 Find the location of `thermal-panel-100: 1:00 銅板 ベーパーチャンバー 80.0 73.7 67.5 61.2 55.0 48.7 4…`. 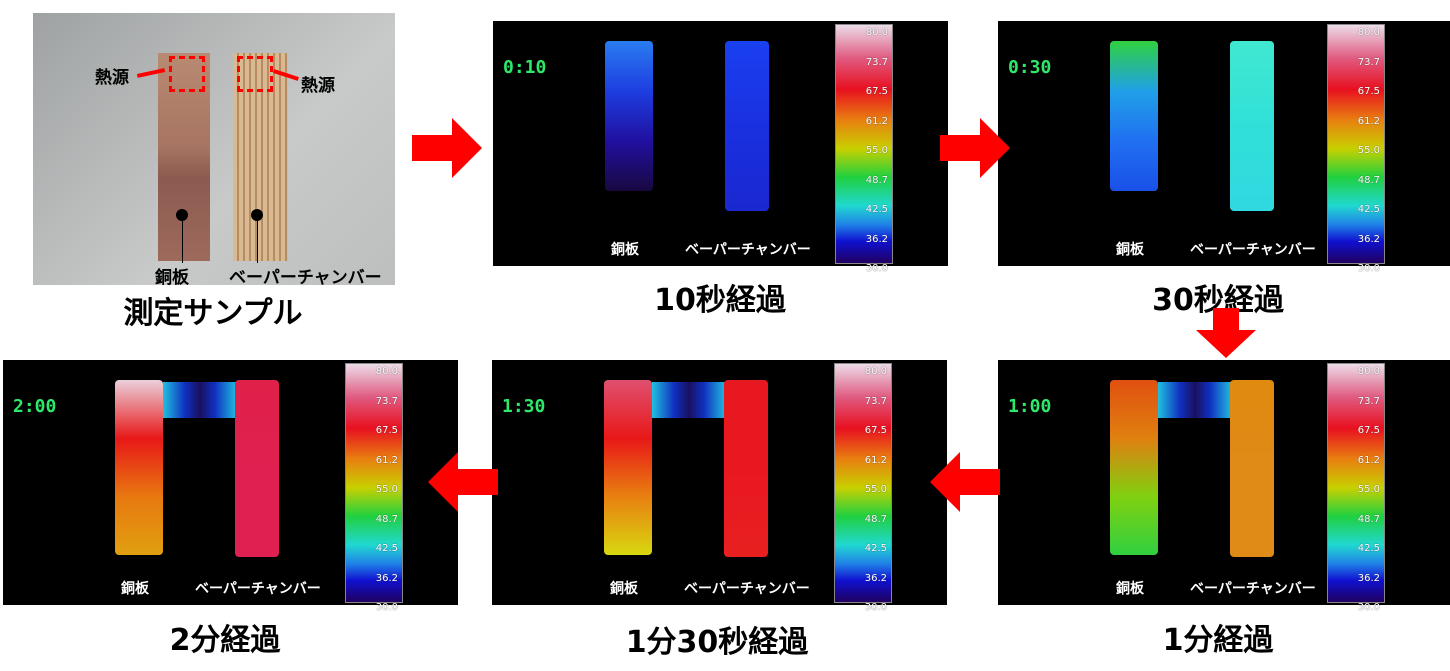

thermal-panel-100: 1:00 銅板 ベーパーチャンバー 80.0 73.7 67.5 61.2 55.0 48.7 4… is located at coordinates (1224, 486).